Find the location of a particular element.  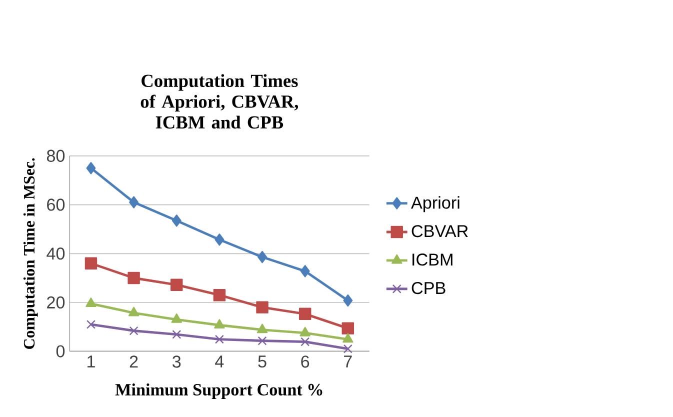

x-tick-label: 7 is located at coordinates (348, 361).